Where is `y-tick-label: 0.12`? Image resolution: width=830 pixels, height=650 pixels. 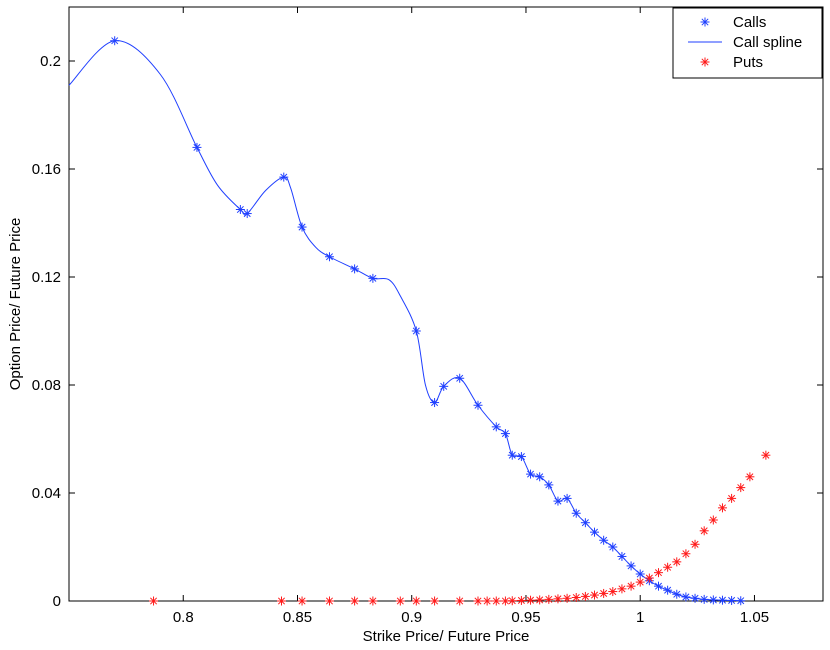 y-tick-label: 0.12 is located at coordinates (46, 277).